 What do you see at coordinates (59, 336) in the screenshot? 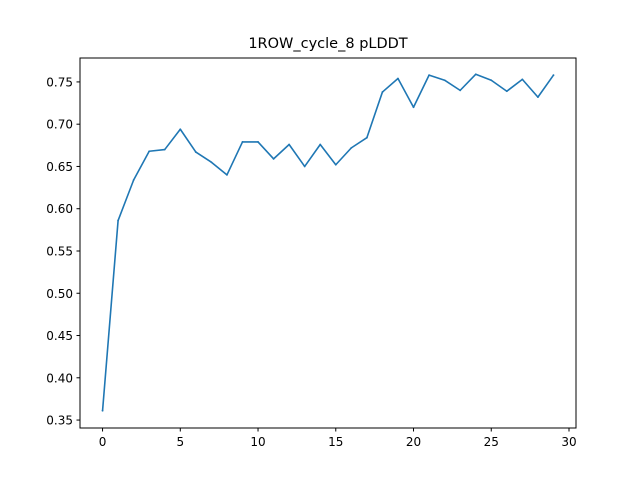
I see `y-tick-label: 0.45` at bounding box center [59, 336].